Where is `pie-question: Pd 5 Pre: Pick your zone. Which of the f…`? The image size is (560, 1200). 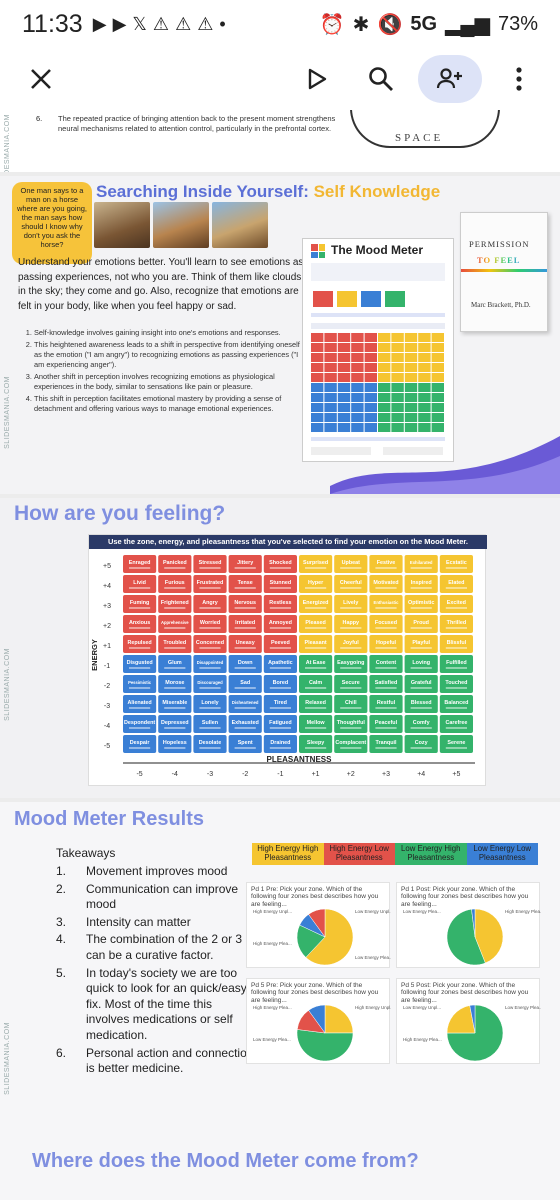 pie-question: Pd 5 Pre: Pick your zone. Which of the f… is located at coordinates (315, 993).